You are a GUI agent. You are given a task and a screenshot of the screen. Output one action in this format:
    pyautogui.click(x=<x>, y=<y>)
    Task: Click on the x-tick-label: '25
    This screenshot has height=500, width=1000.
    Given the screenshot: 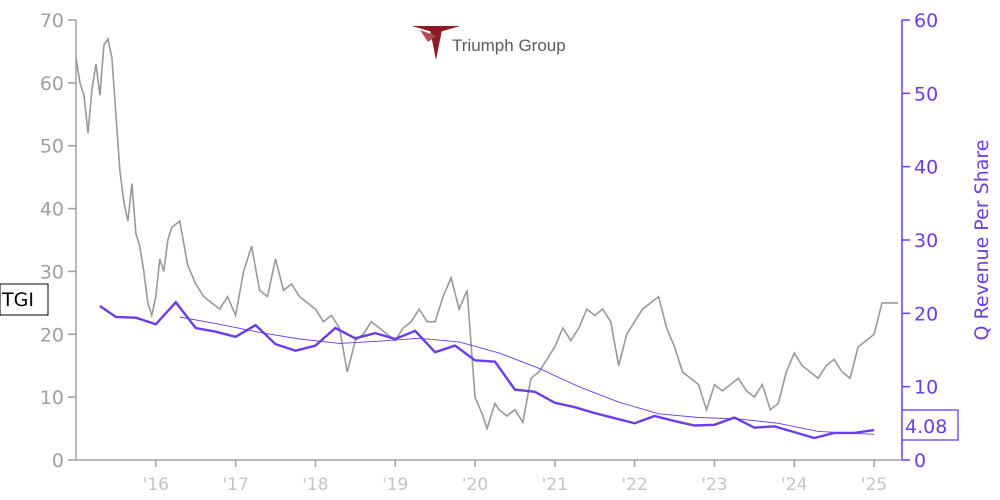 What is the action you would take?
    pyautogui.click(x=874, y=485)
    